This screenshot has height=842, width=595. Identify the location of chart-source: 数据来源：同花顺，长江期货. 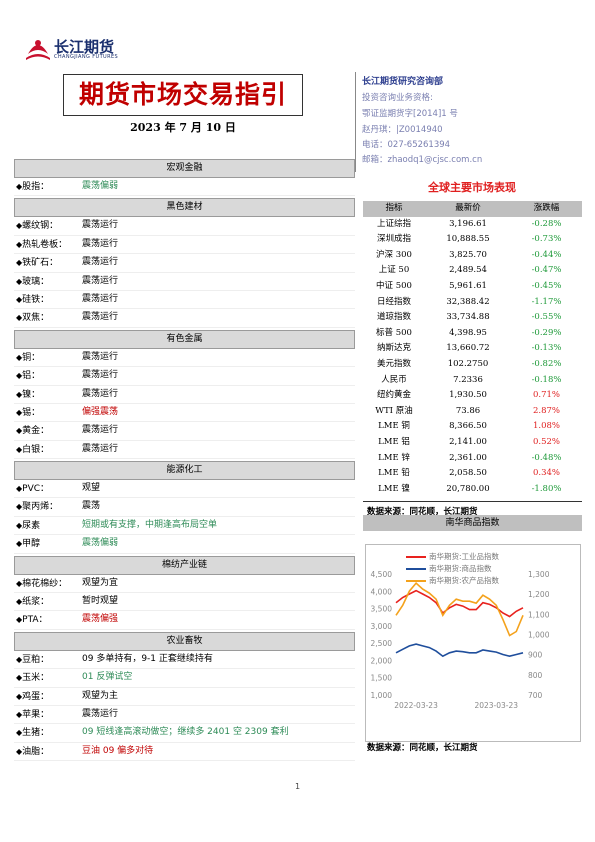
(422, 748).